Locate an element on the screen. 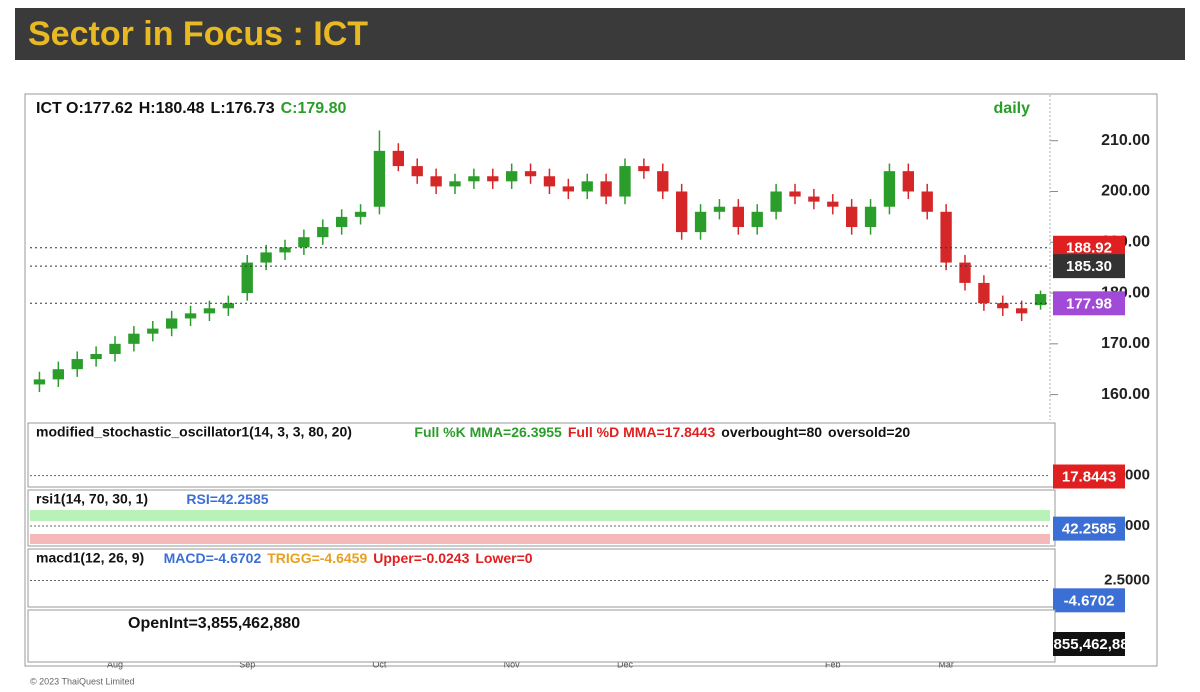 The width and height of the screenshot is (1200, 692). readout-line: OpenInt=3,855,462,880 is located at coordinates (214, 623).